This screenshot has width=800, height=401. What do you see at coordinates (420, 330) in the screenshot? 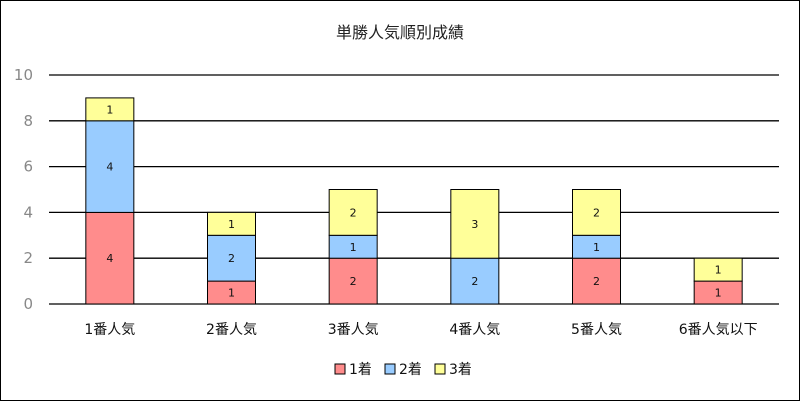
I see `x-axis-ticks: 1番人気 2番人気 3番人気 4番人気 5番人気 6番人気以下` at bounding box center [420, 330].